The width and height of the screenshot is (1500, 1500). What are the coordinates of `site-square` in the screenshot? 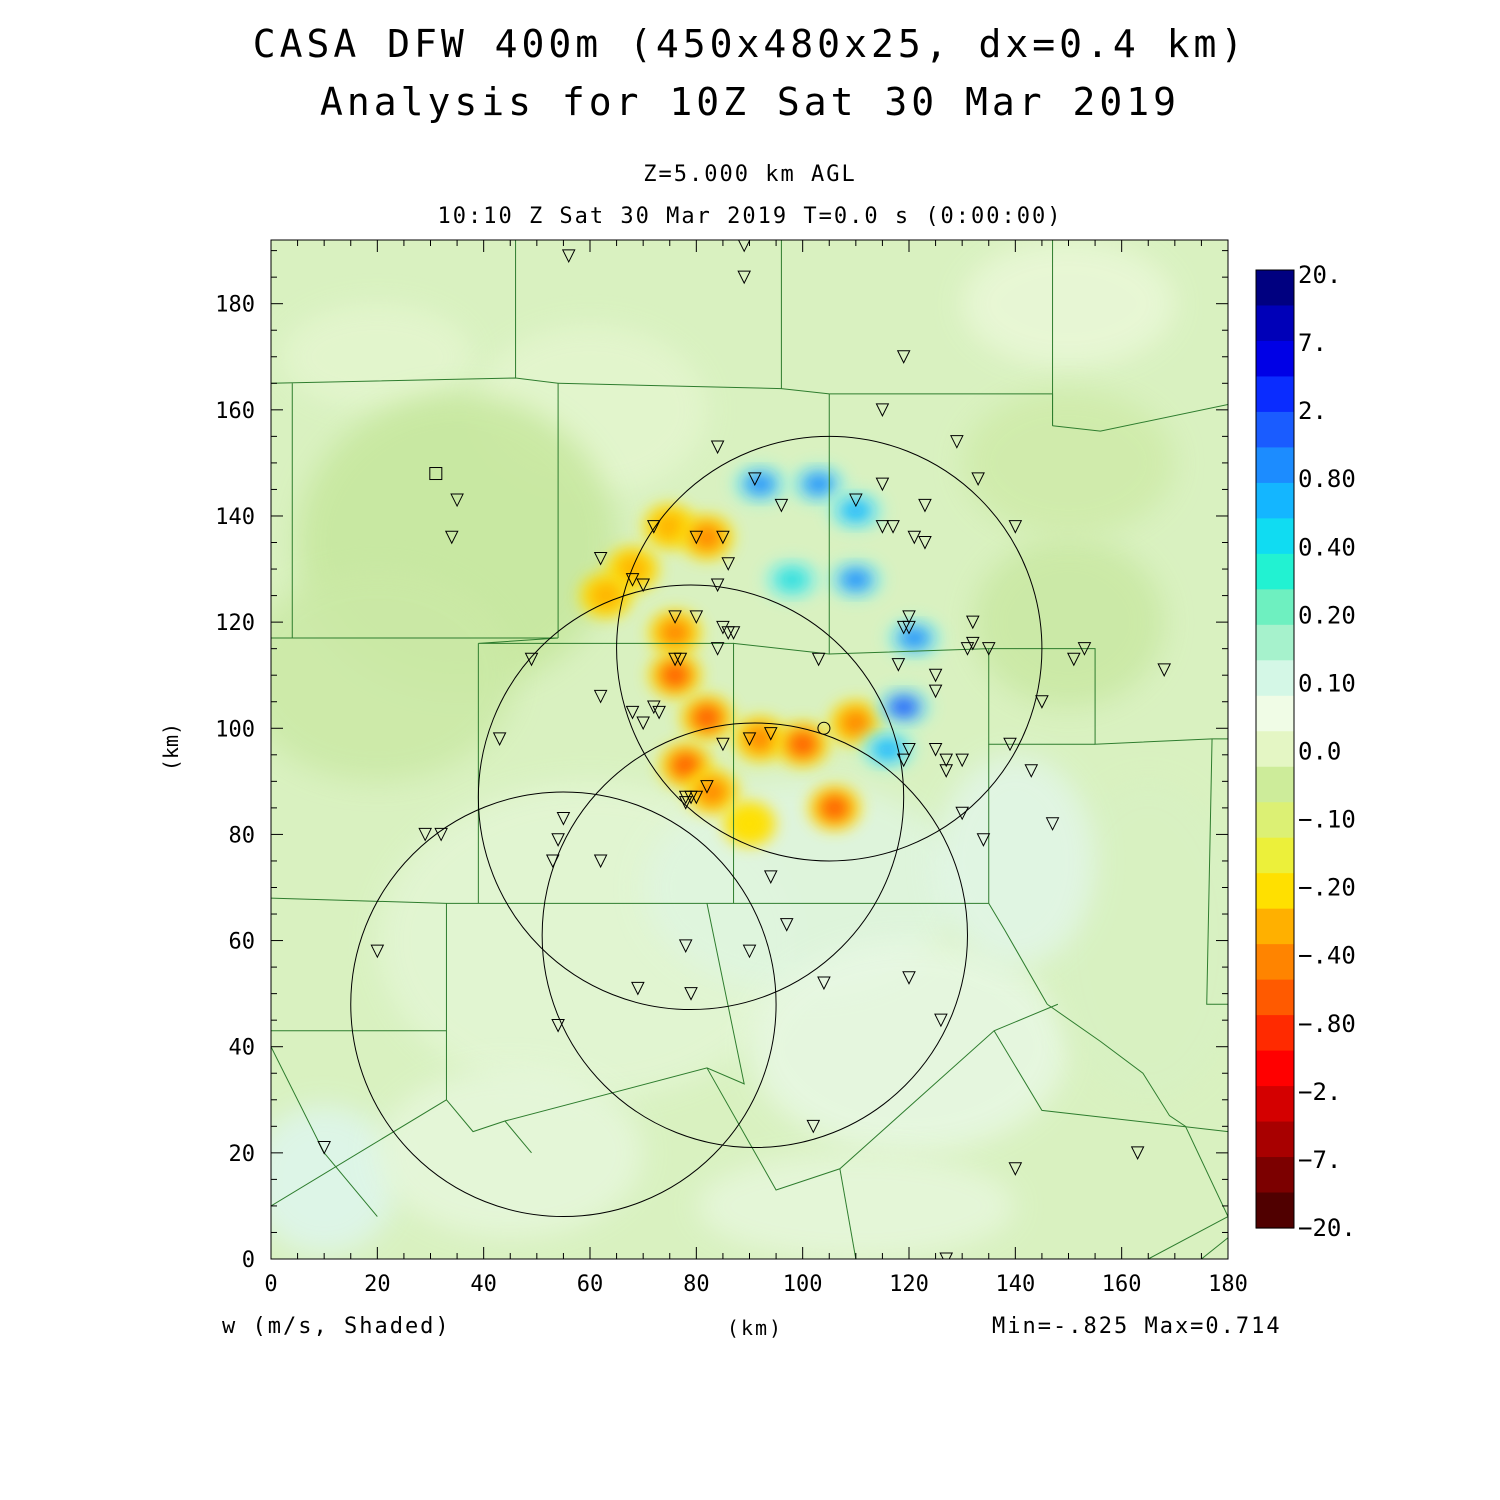 It's located at (436, 474).